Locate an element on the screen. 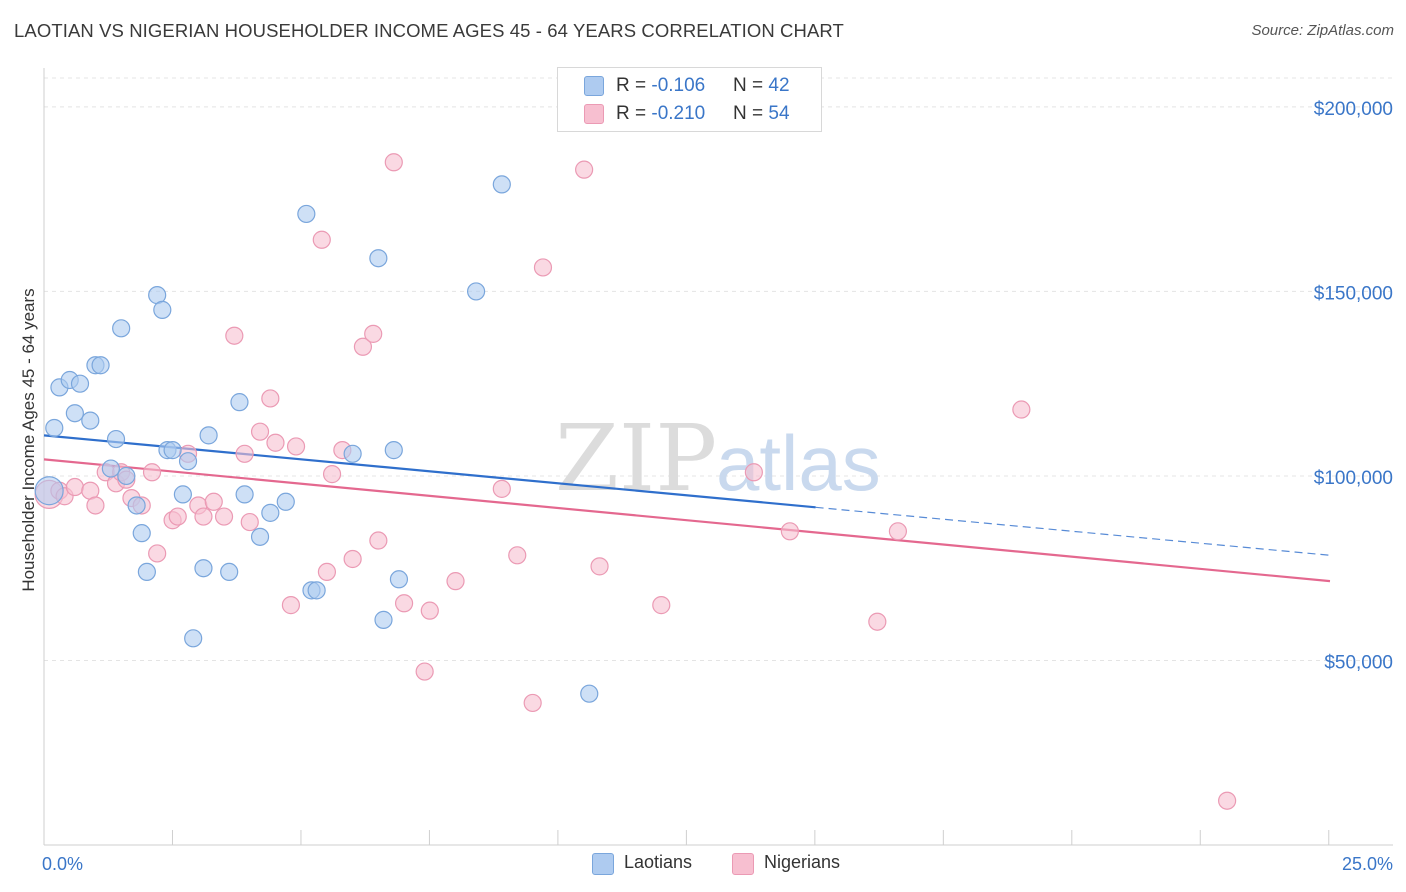  x-tick-labels: 0.0% 25.0% is located at coordinates (717, 864).